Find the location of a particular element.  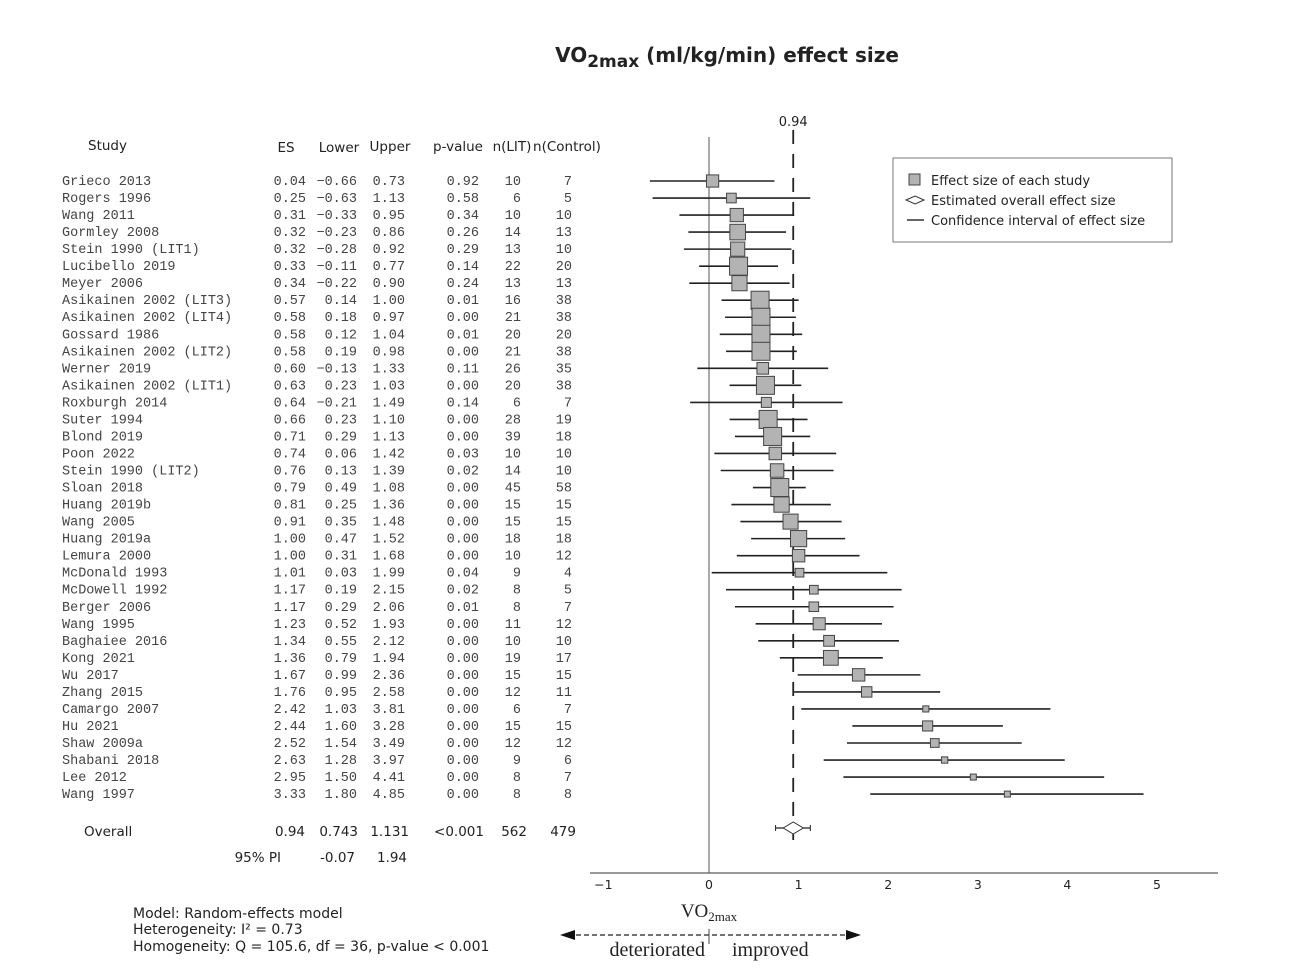

study-lower: −0.63 is located at coordinates (336, 199).